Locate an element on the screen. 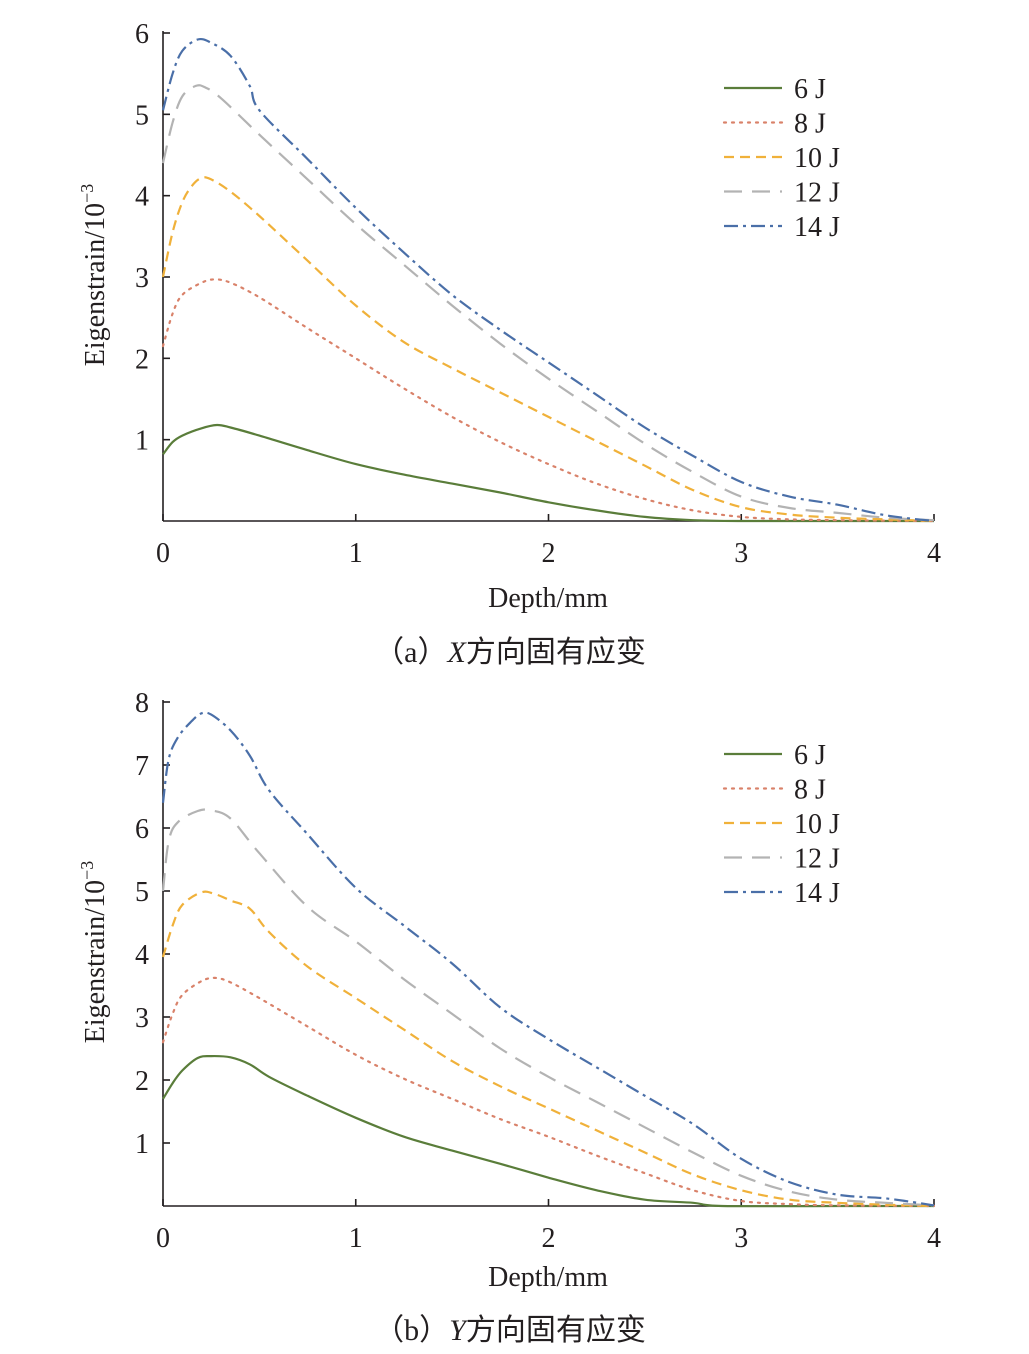  caption-prefix: （a） is located at coordinates (410, 652).